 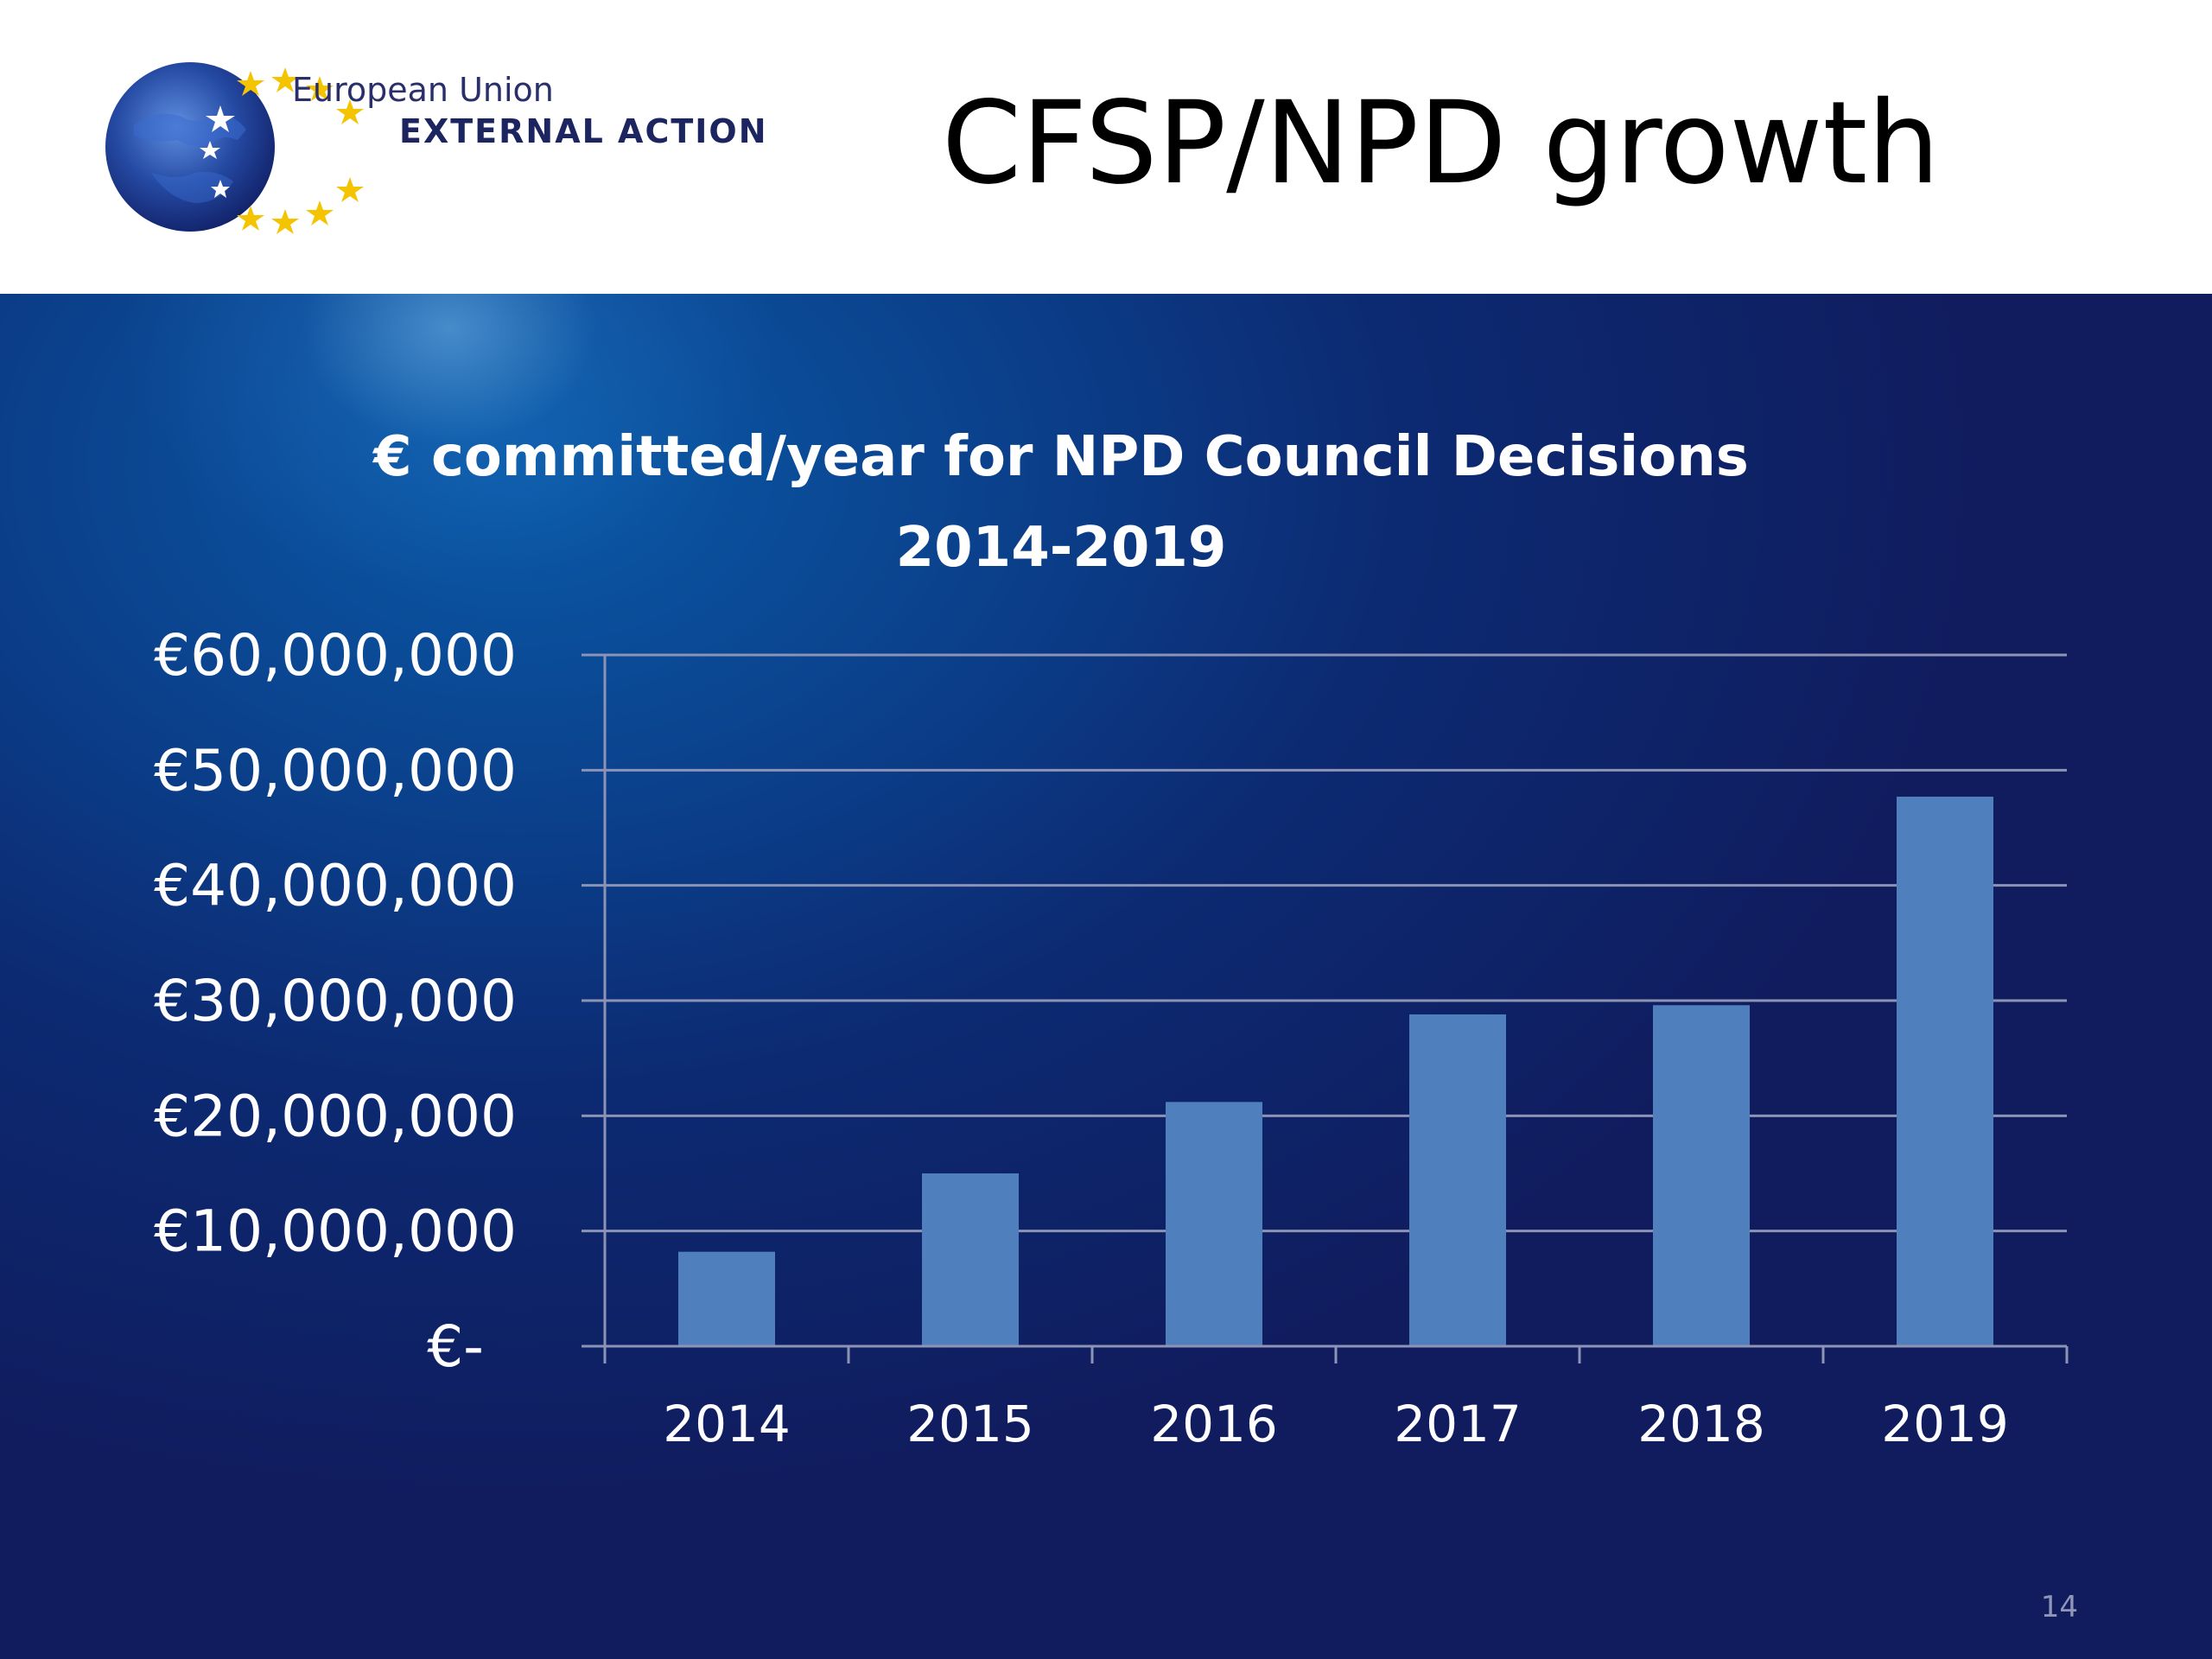 What do you see at coordinates (217, 151) in the screenshot?
I see `globe-stars` at bounding box center [217, 151].